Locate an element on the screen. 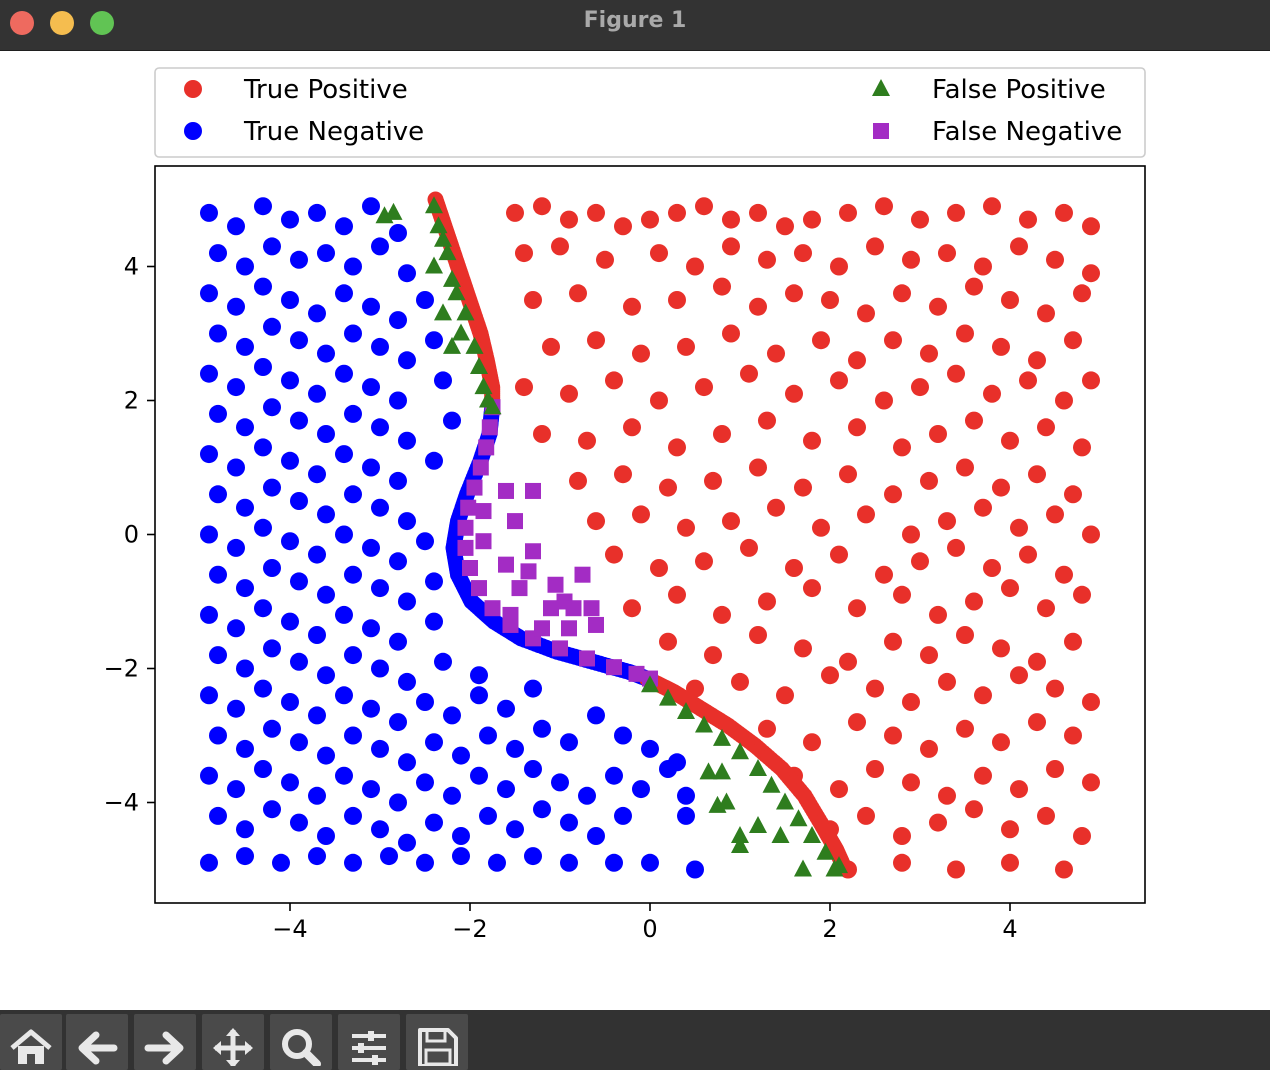 The width and height of the screenshot is (1270, 1070). zoom-button is located at coordinates (301, 1042).